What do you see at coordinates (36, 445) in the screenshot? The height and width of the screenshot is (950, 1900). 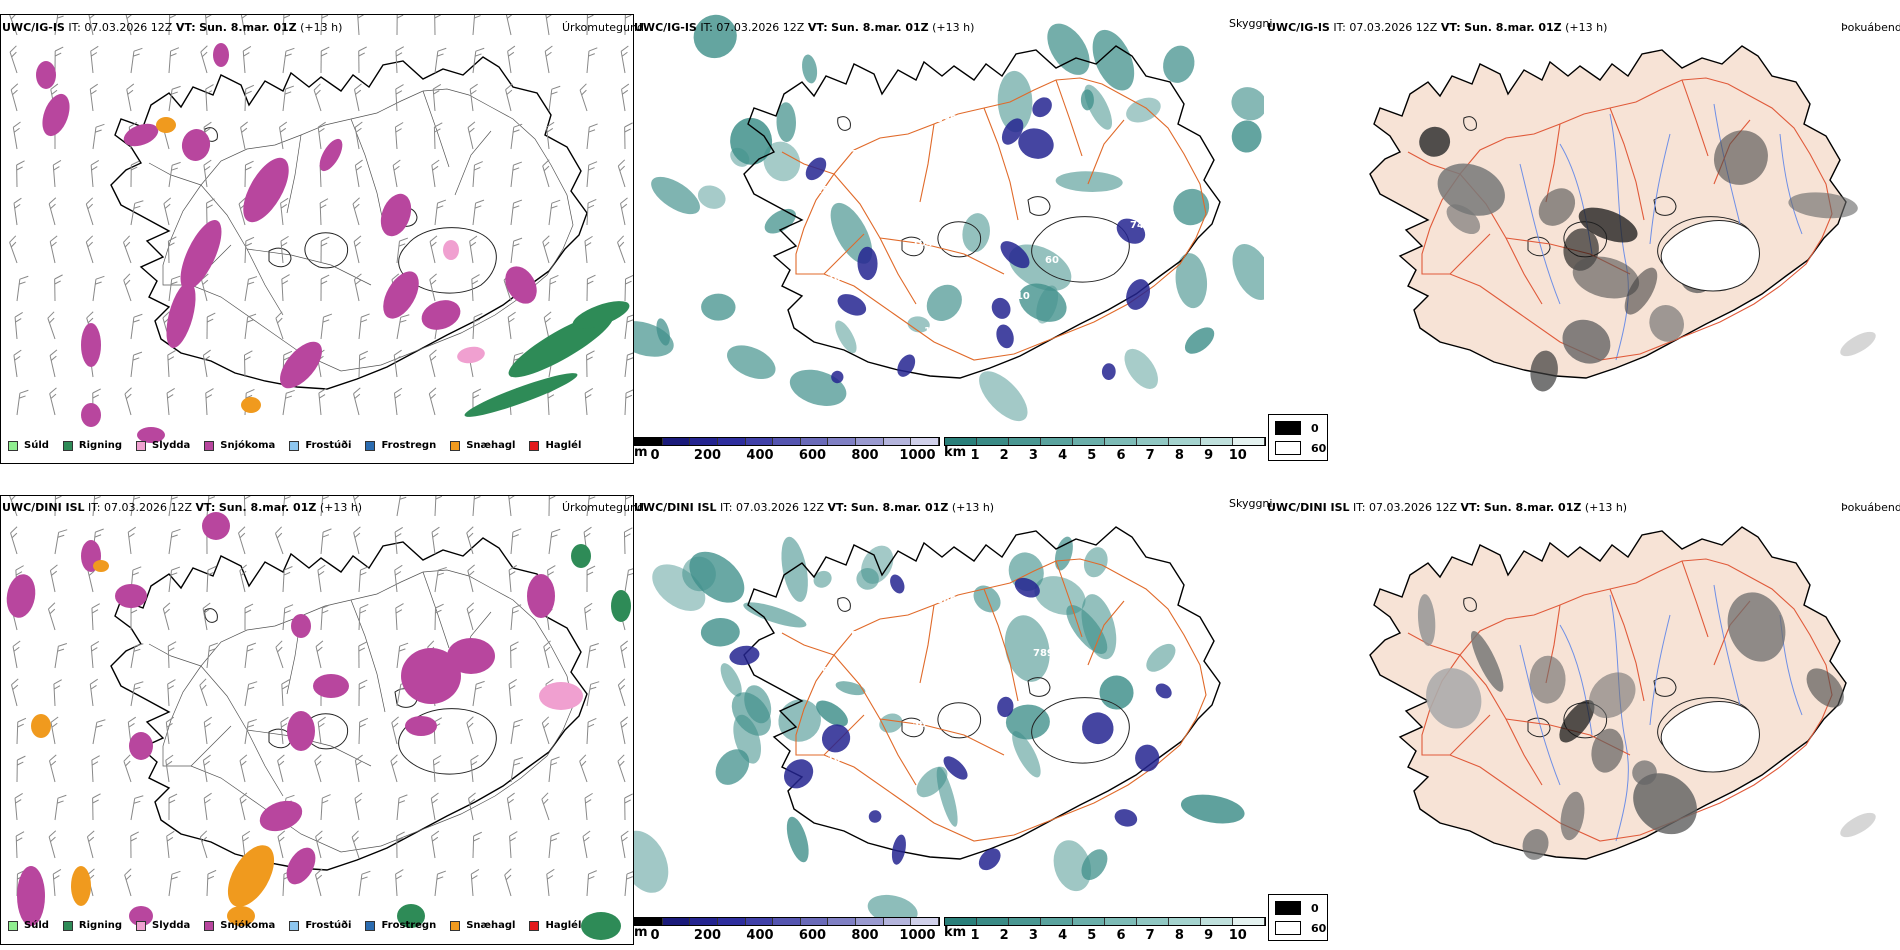 I see `legend-label: Súld` at bounding box center [36, 445].